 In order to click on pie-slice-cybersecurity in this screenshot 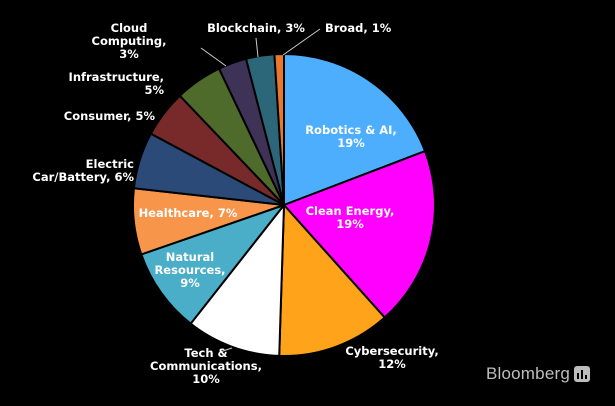, I will do `click(332, 279)`.